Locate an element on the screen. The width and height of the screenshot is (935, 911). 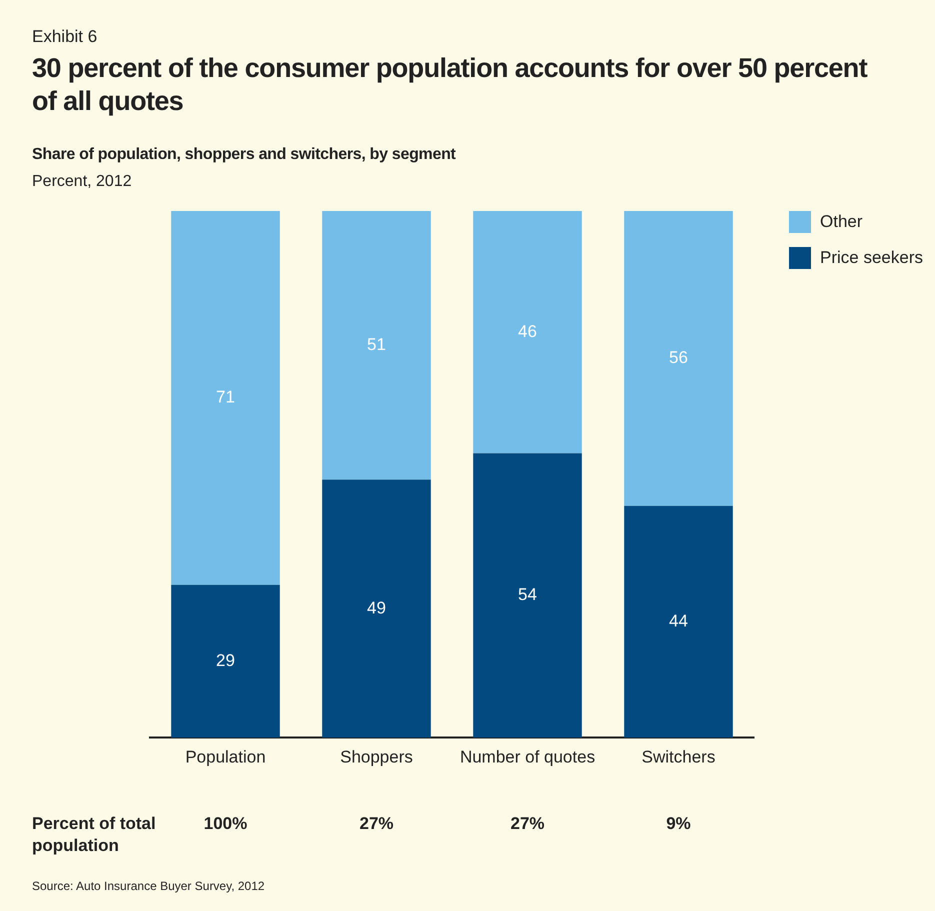
data-label: 29 is located at coordinates (225, 660).